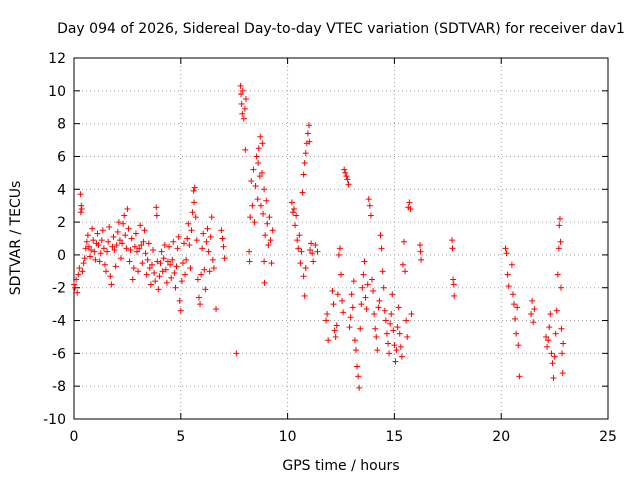 This screenshot has width=640, height=480. Describe the element at coordinates (54, 239) in the screenshot. I see `y-tick-labels: -10 -8 -6 -4 -2 0 2 4 6 8 10 12` at that location.